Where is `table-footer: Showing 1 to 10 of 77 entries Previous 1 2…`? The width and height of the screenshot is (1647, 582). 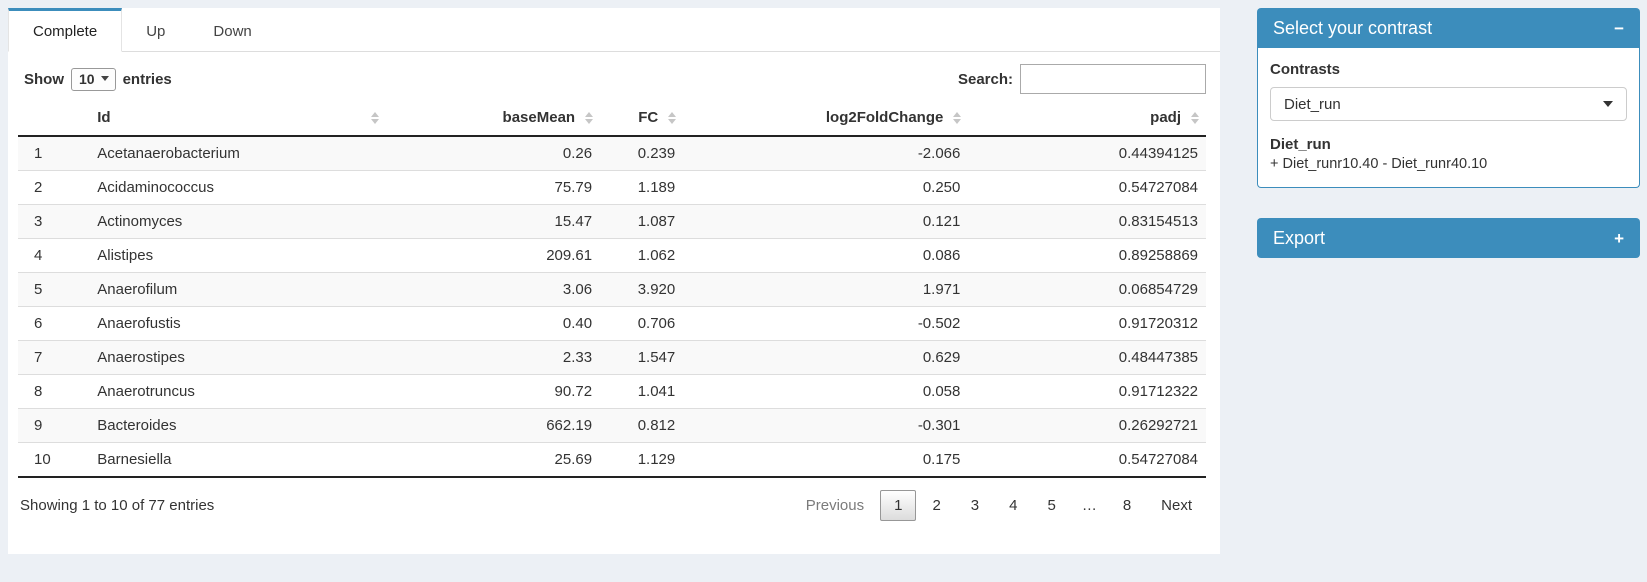
table-footer: Showing 1 to 10 of 77 entries Previous 1 2… is located at coordinates (612, 504).